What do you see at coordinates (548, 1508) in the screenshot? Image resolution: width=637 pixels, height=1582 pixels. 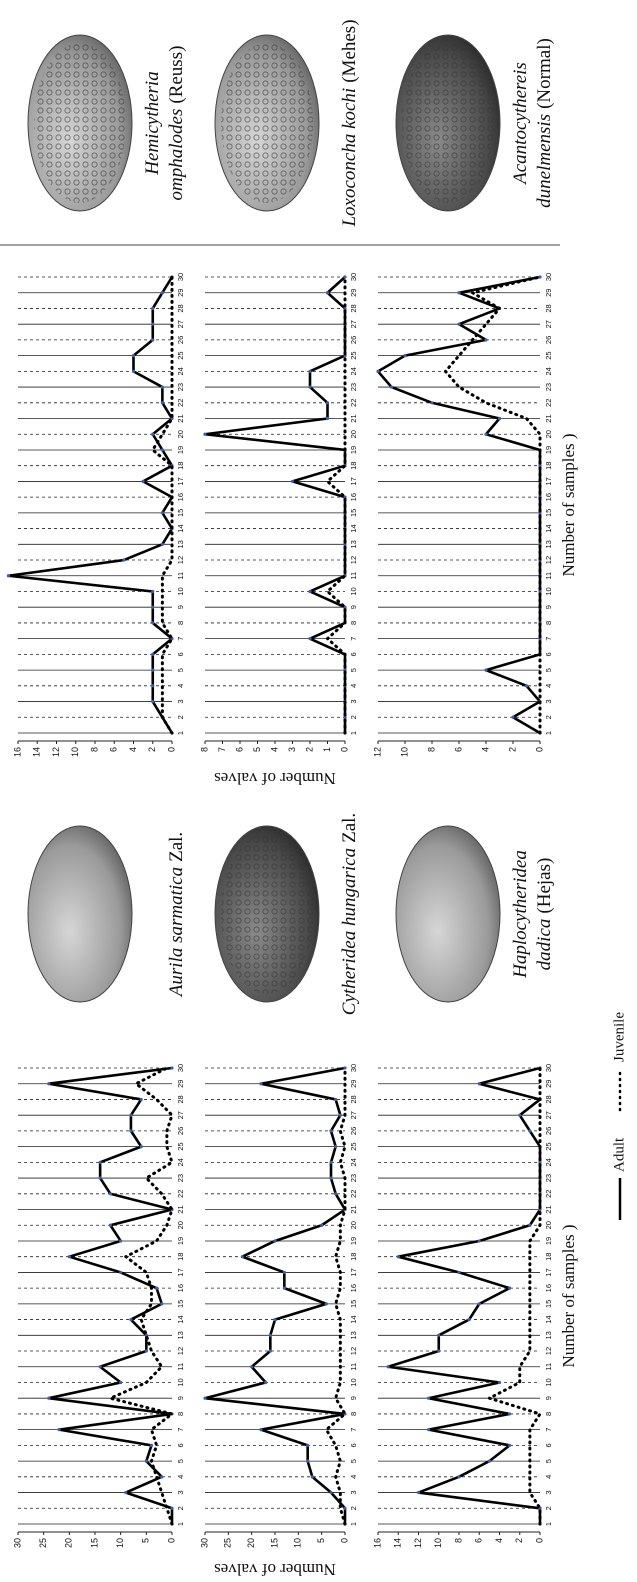 I see `x-tick-label: 2` at bounding box center [548, 1508].